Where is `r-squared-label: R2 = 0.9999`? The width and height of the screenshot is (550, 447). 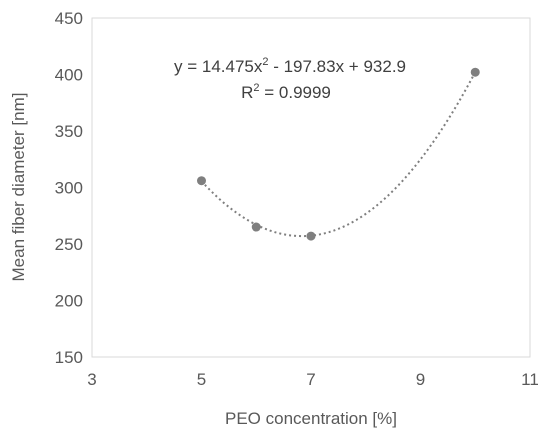 r-squared-label: R2 = 0.9999 is located at coordinates (286, 92).